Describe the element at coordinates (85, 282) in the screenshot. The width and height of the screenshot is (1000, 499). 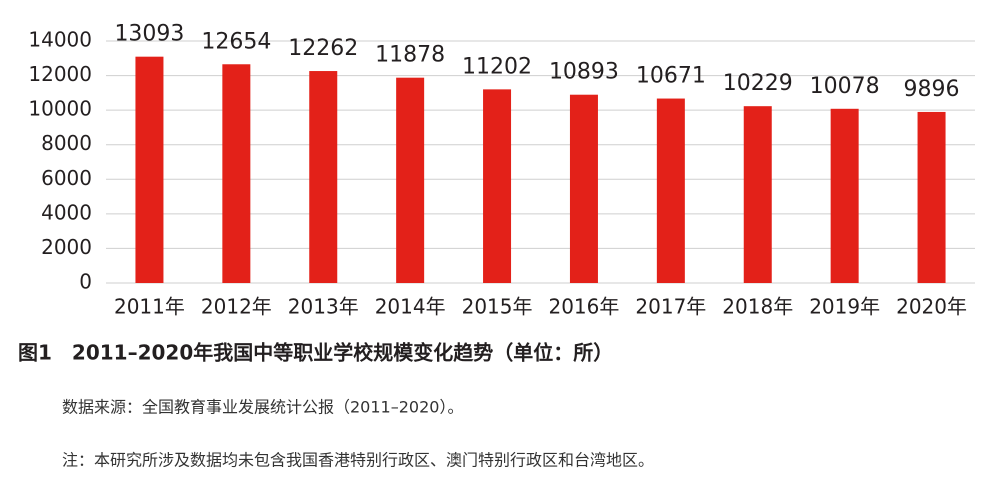
I see `y-tick-label: 0` at that location.